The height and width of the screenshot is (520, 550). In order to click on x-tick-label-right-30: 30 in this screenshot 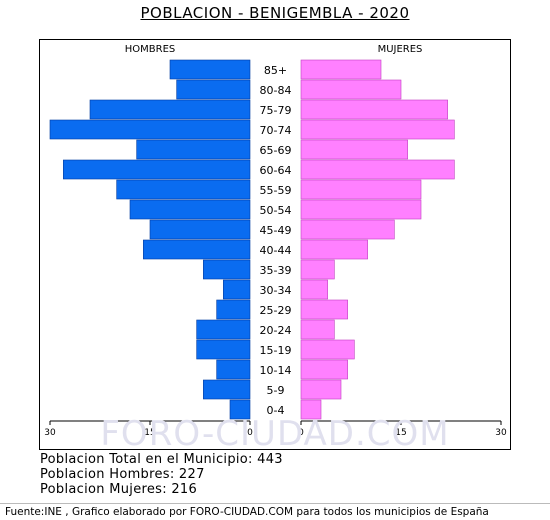, I will do `click(501, 433)`.